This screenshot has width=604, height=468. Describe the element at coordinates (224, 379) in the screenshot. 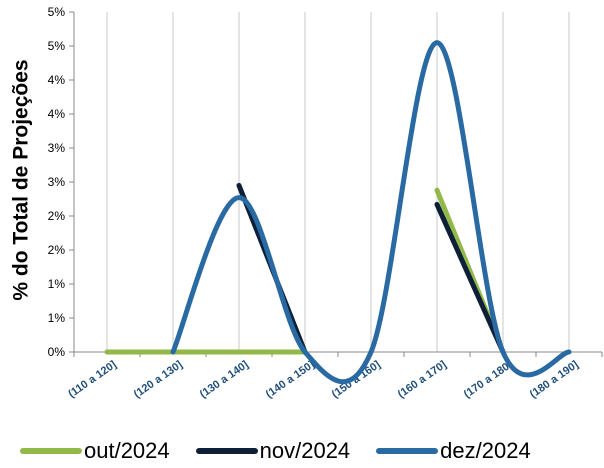

I see `x-tick-label: (130 a 140]` at that location.